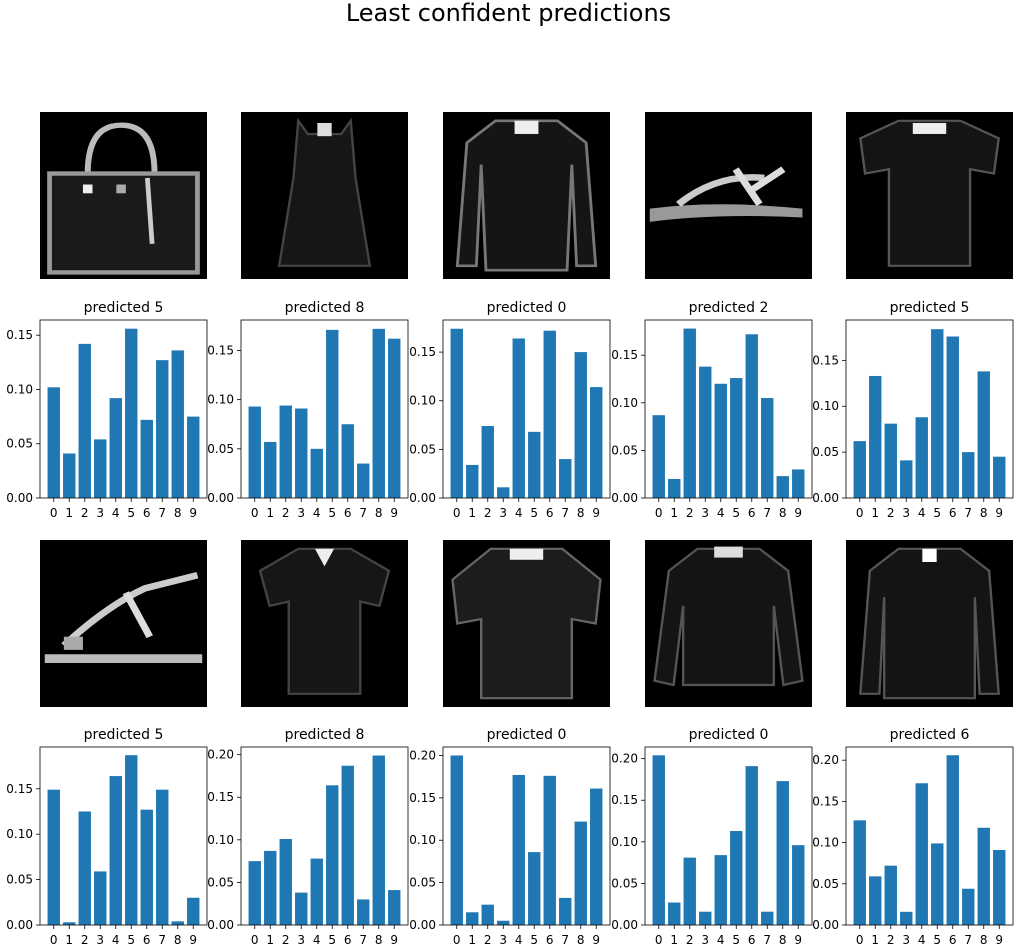 This screenshot has height=951, width=1017. What do you see at coordinates (508, 13) in the screenshot?
I see `figure-title: Least confident predictions` at bounding box center [508, 13].